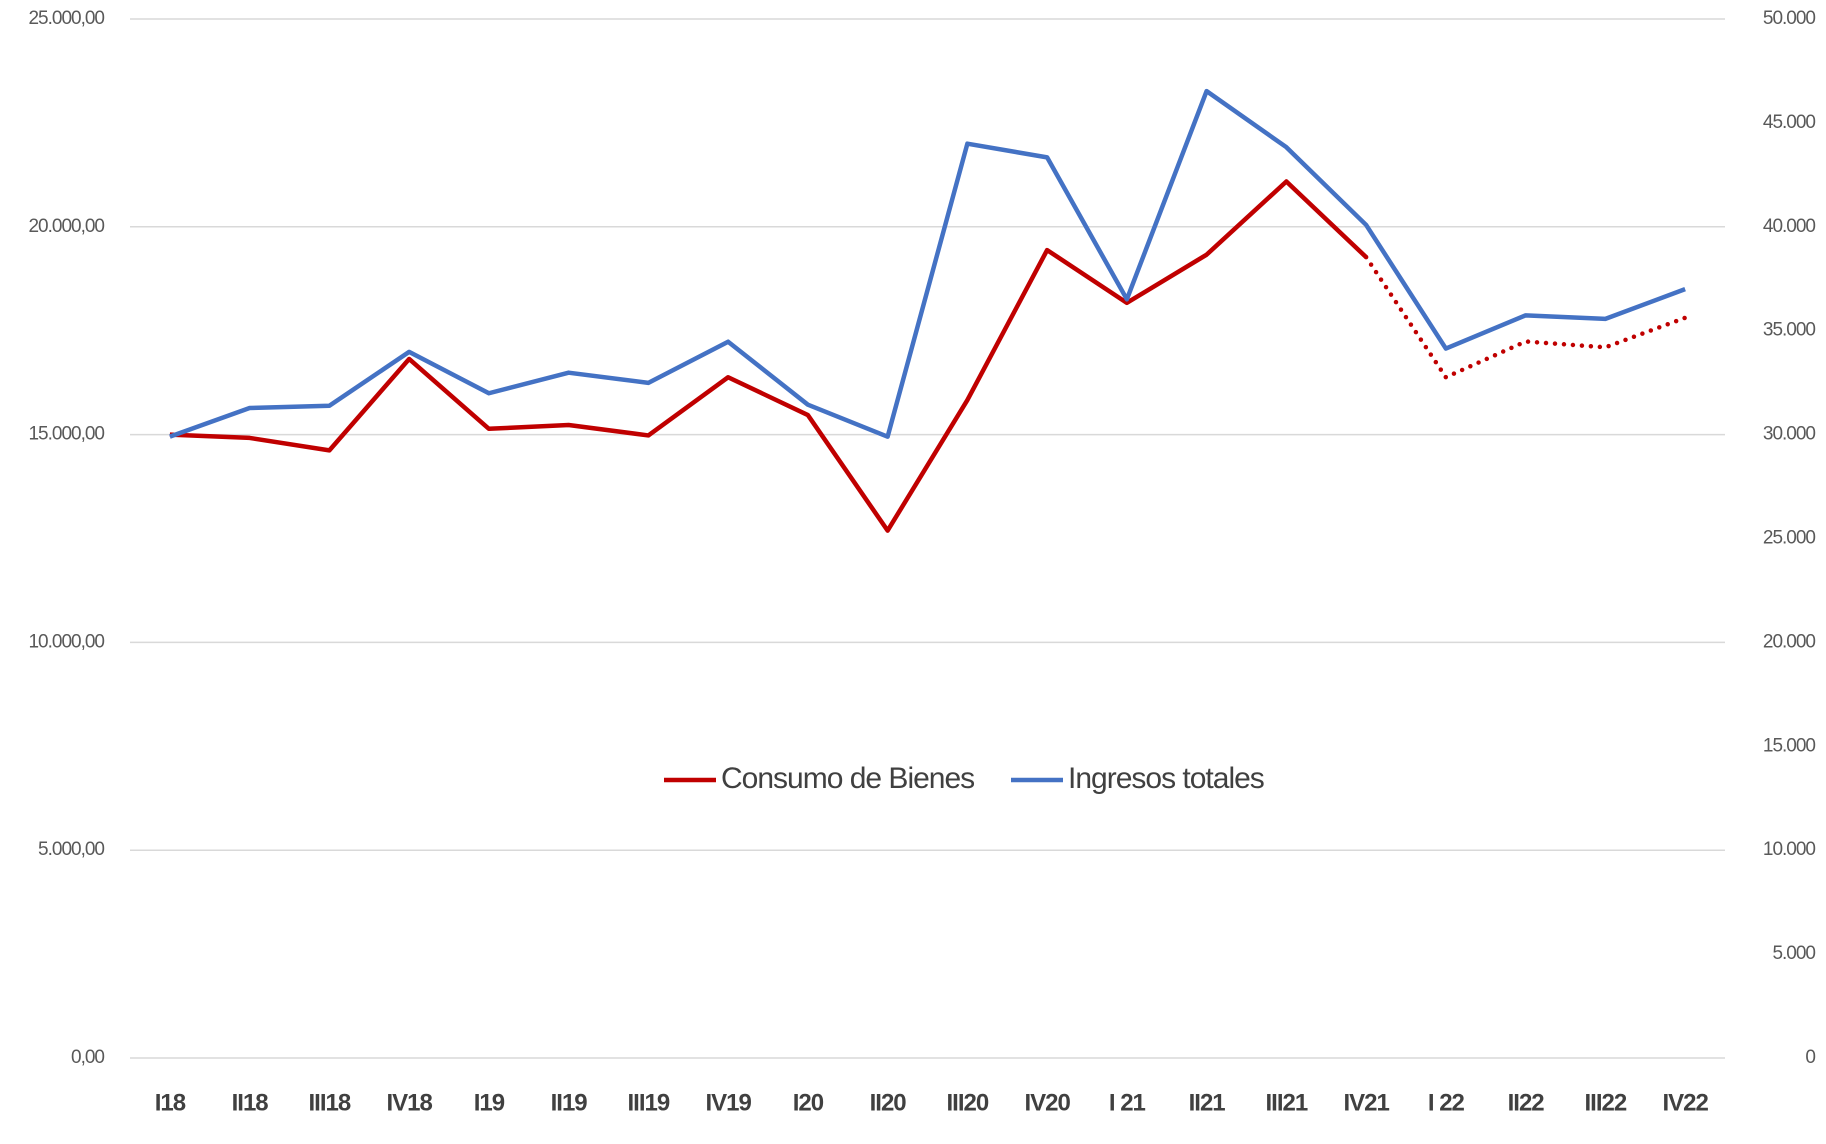 Image resolution: width=1826 pixels, height=1144 pixels. What do you see at coordinates (66, 641) in the screenshot?
I see `y-tick-label: 10.000,00` at bounding box center [66, 641].